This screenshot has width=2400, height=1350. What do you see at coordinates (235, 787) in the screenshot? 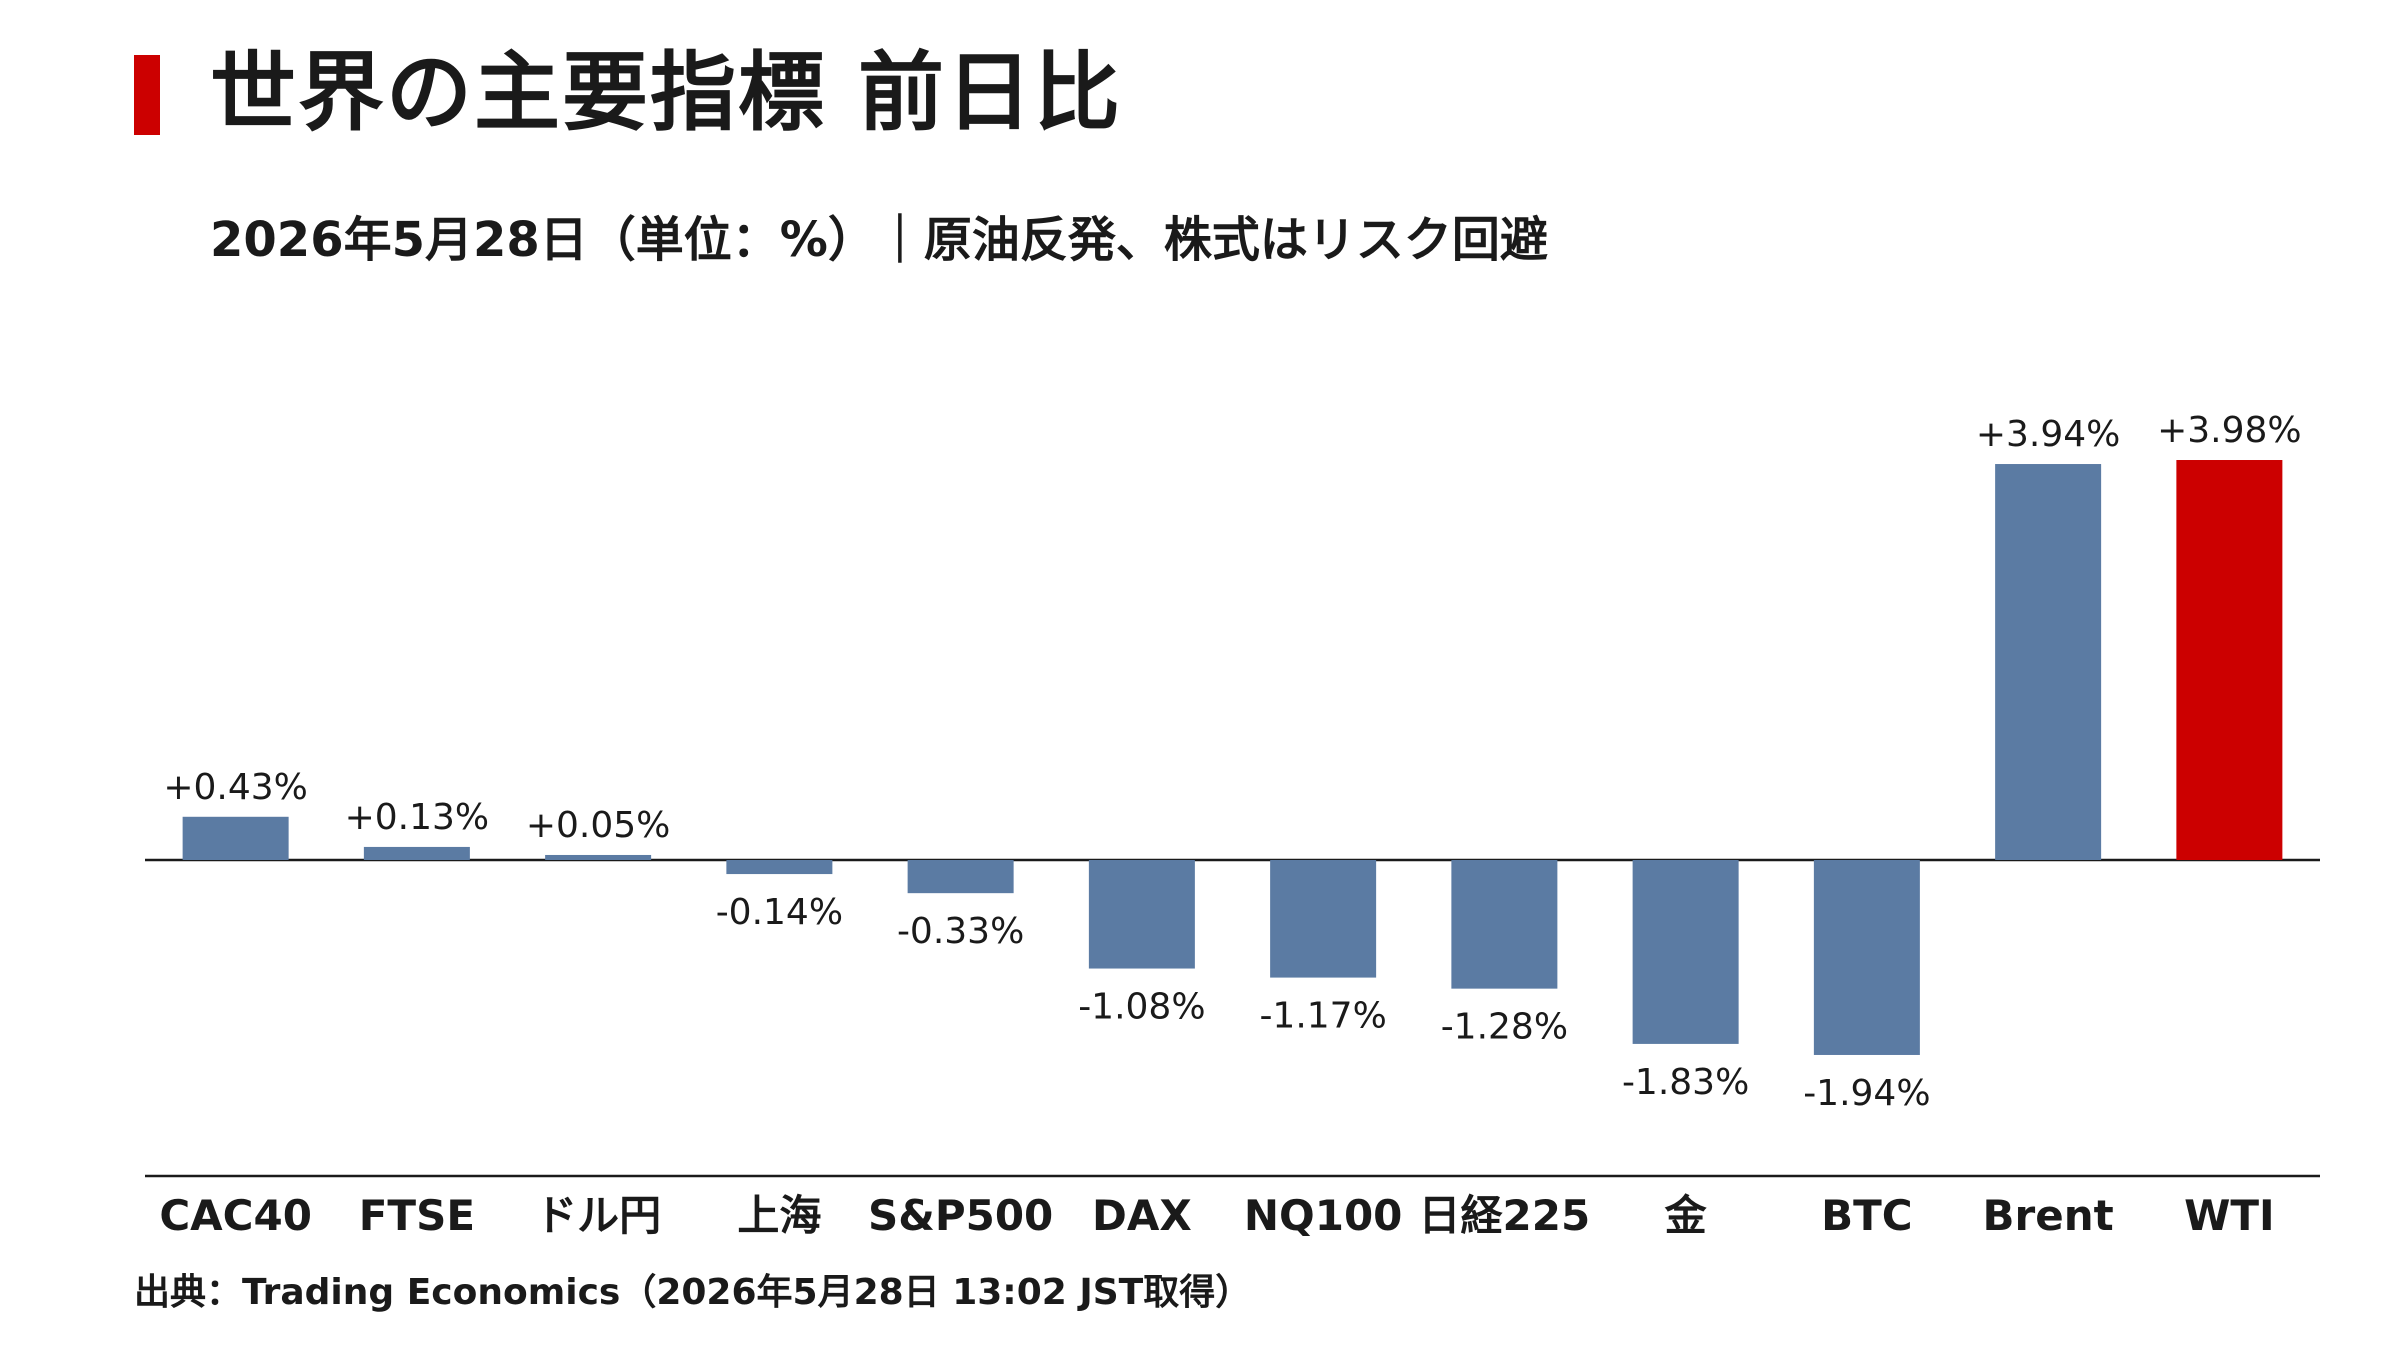
I see `value-label-1: +0.43%` at bounding box center [235, 787].